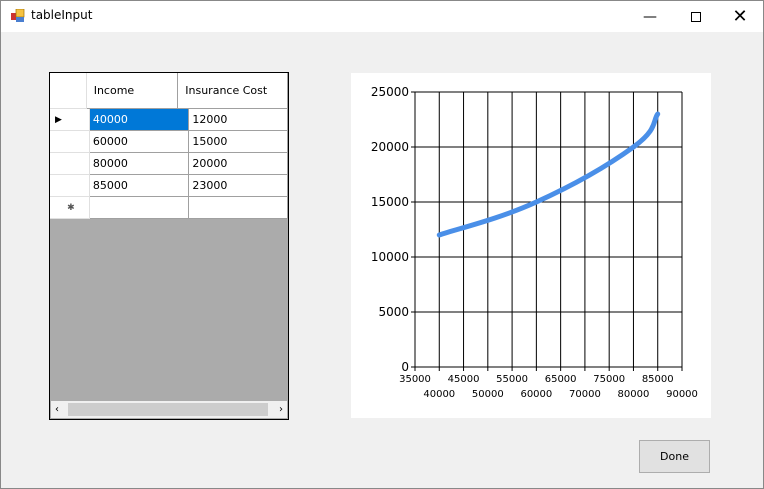 This screenshot has height=489, width=764. I want to click on table-row: ▶ 40000 12000, so click(169, 120).